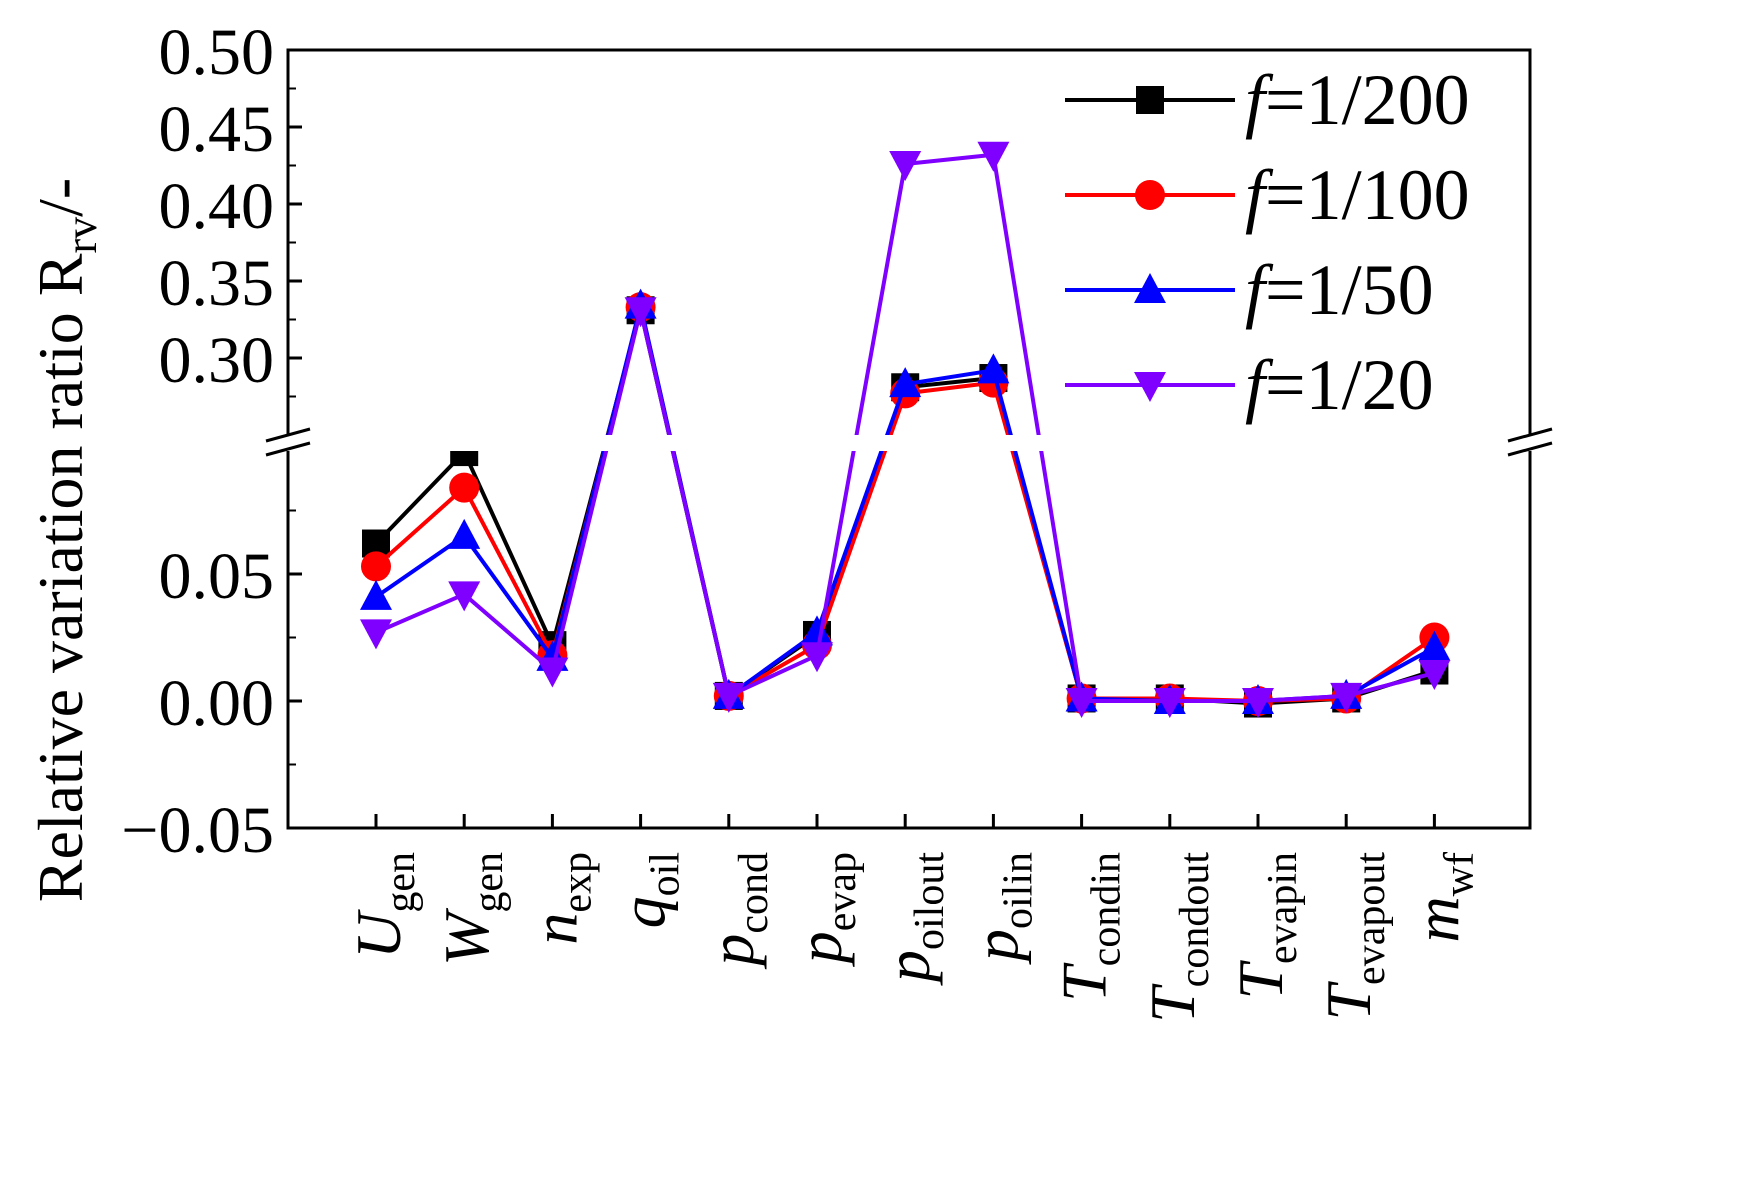 The image size is (1745, 1191). I want to click on legend: f=1/200 f=1/100 f=1/50 f=1/20, so click(1267, 242).